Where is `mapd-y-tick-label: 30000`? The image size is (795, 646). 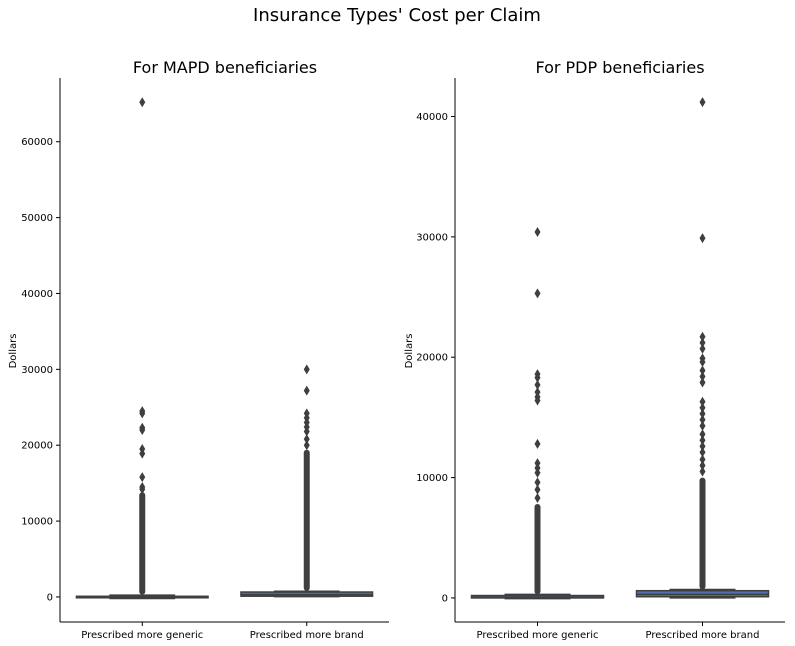
mapd-y-tick-label: 30000 is located at coordinates (37, 370).